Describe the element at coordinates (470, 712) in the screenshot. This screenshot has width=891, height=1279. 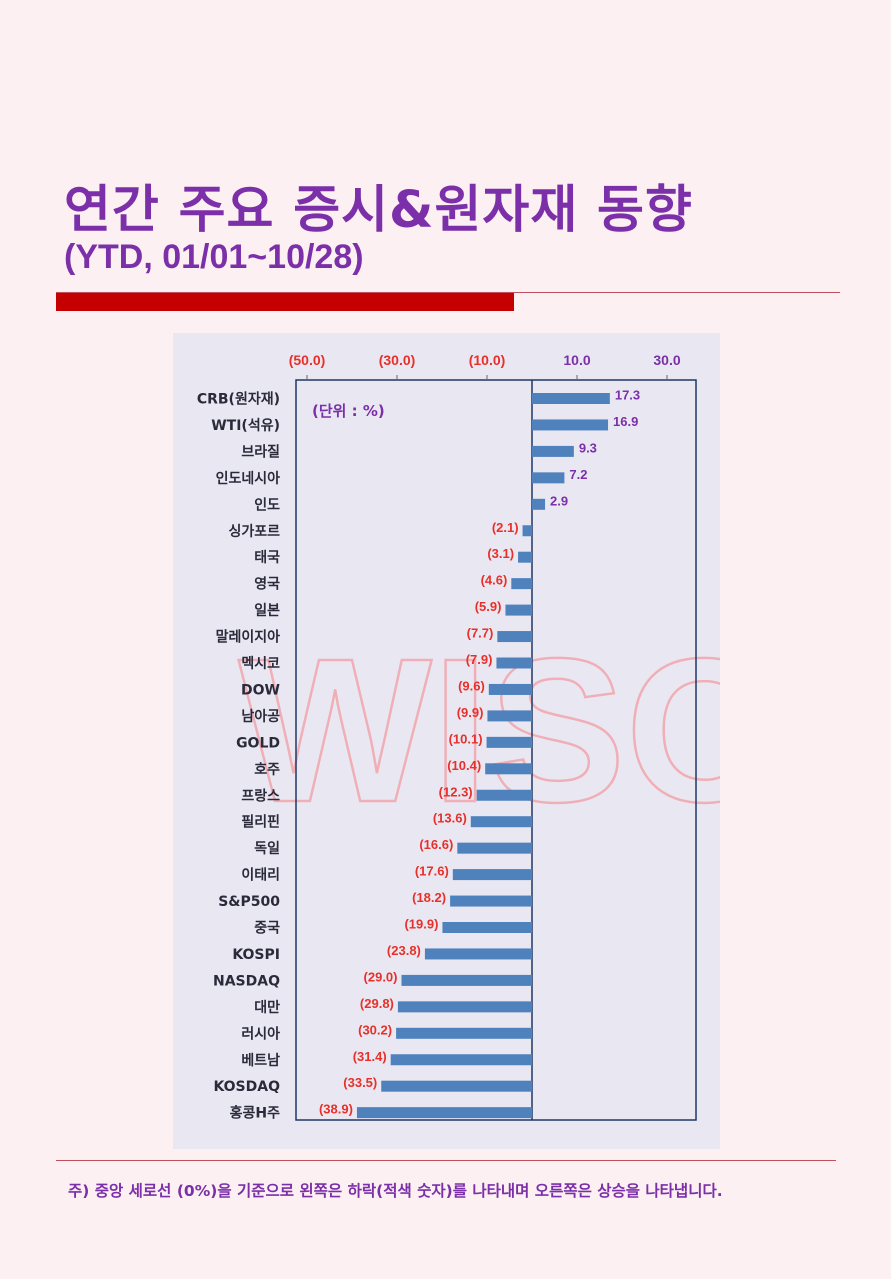
I see `value-label: (9.9)` at that location.